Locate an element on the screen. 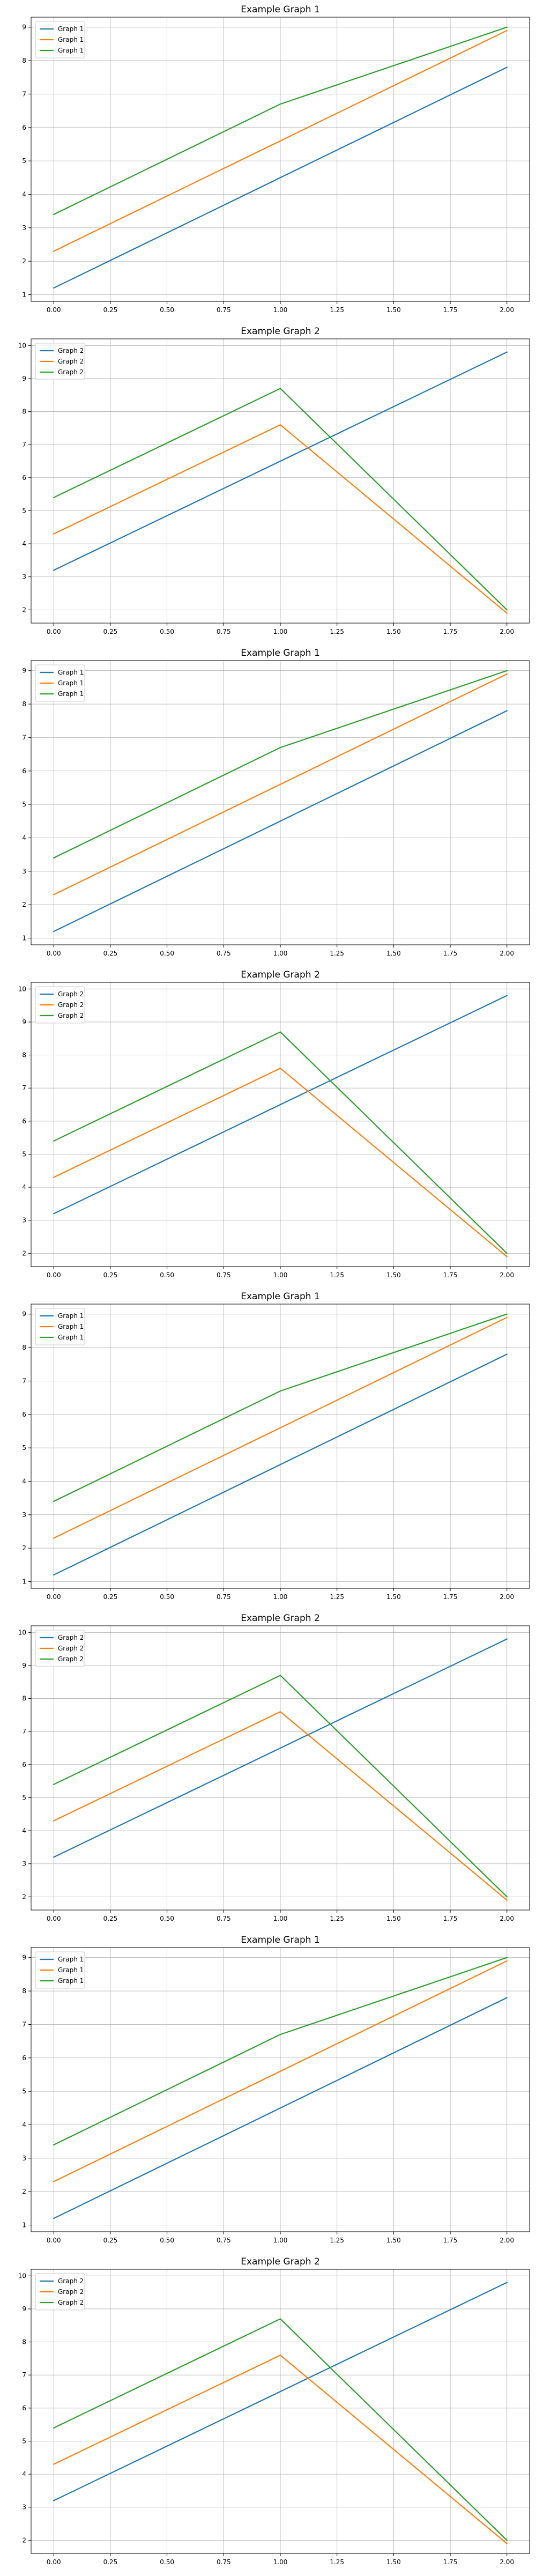  legend: Graph 2 Graph 2 Graph 2 is located at coordinates (60, 1648).